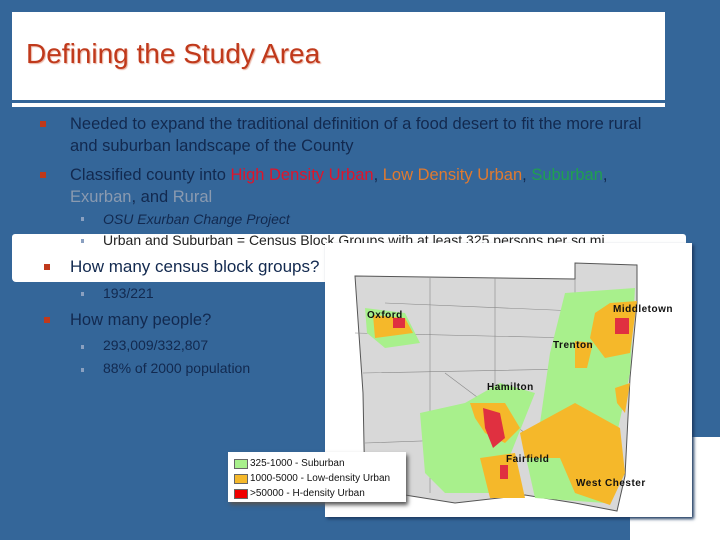  Describe the element at coordinates (338, 105) in the screenshot. I see `title-divider` at that location.